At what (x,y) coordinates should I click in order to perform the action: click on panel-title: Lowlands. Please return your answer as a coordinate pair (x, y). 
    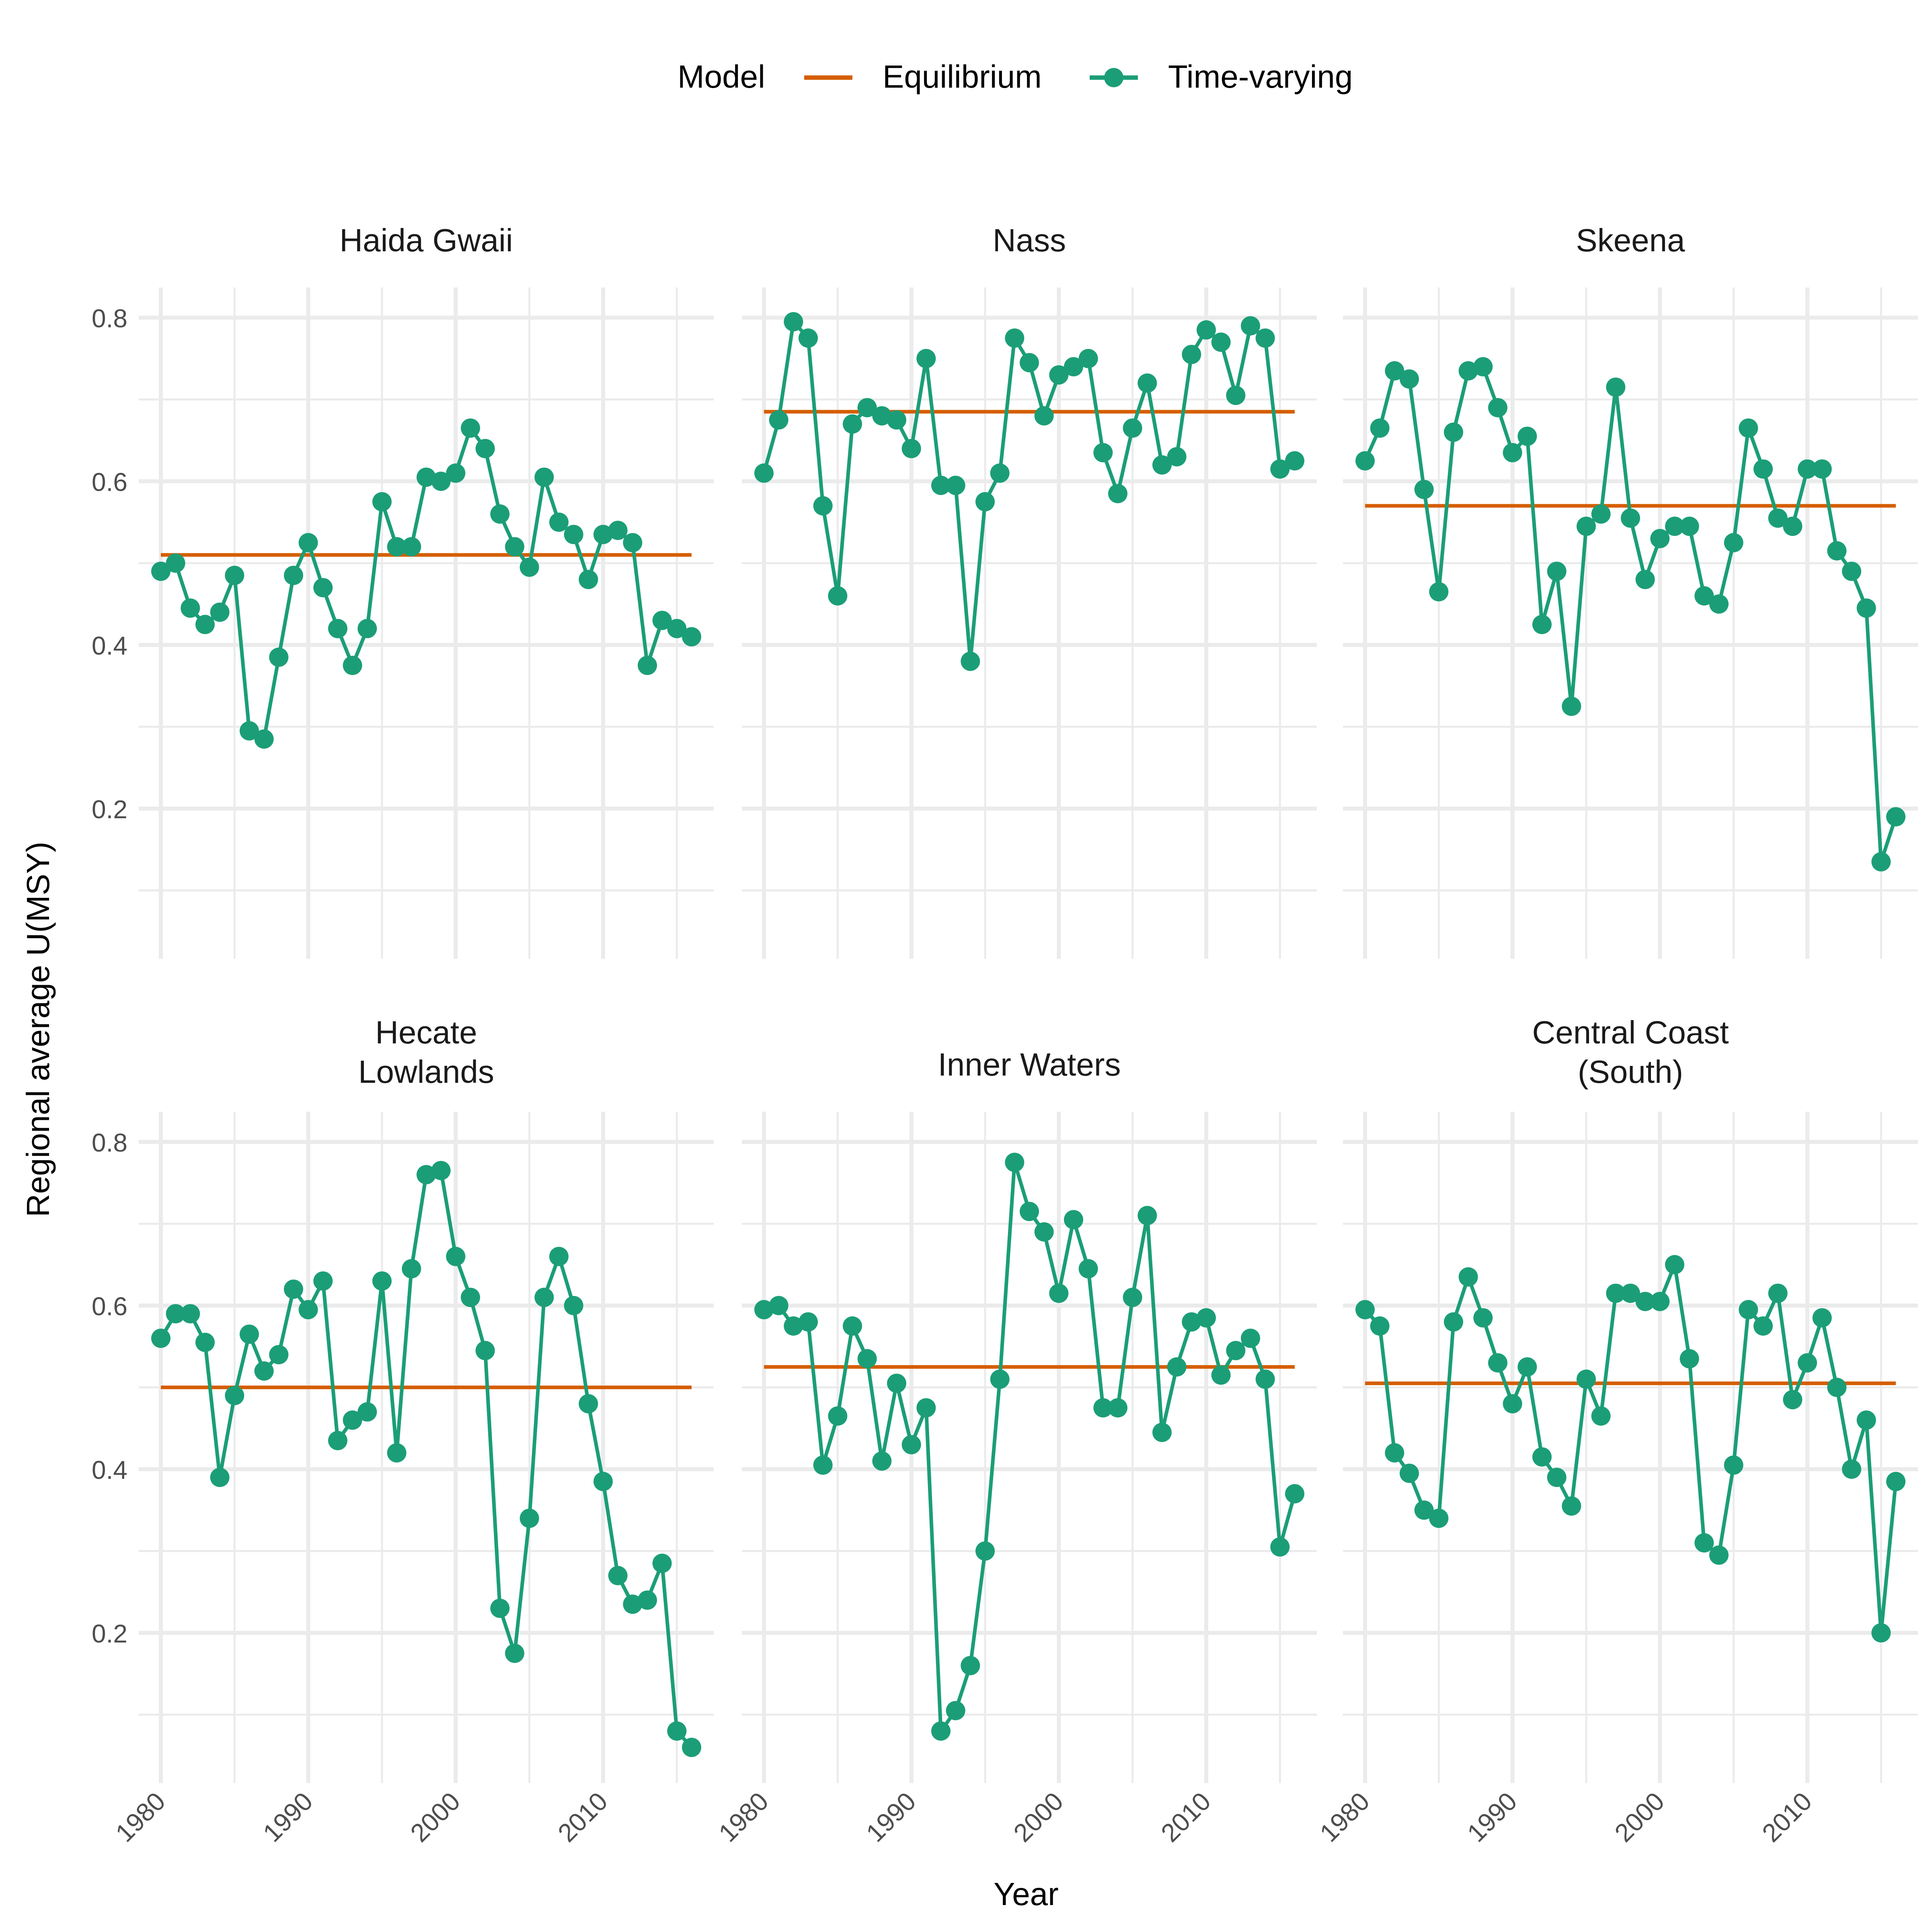
    Looking at the image, I should click on (426, 1072).